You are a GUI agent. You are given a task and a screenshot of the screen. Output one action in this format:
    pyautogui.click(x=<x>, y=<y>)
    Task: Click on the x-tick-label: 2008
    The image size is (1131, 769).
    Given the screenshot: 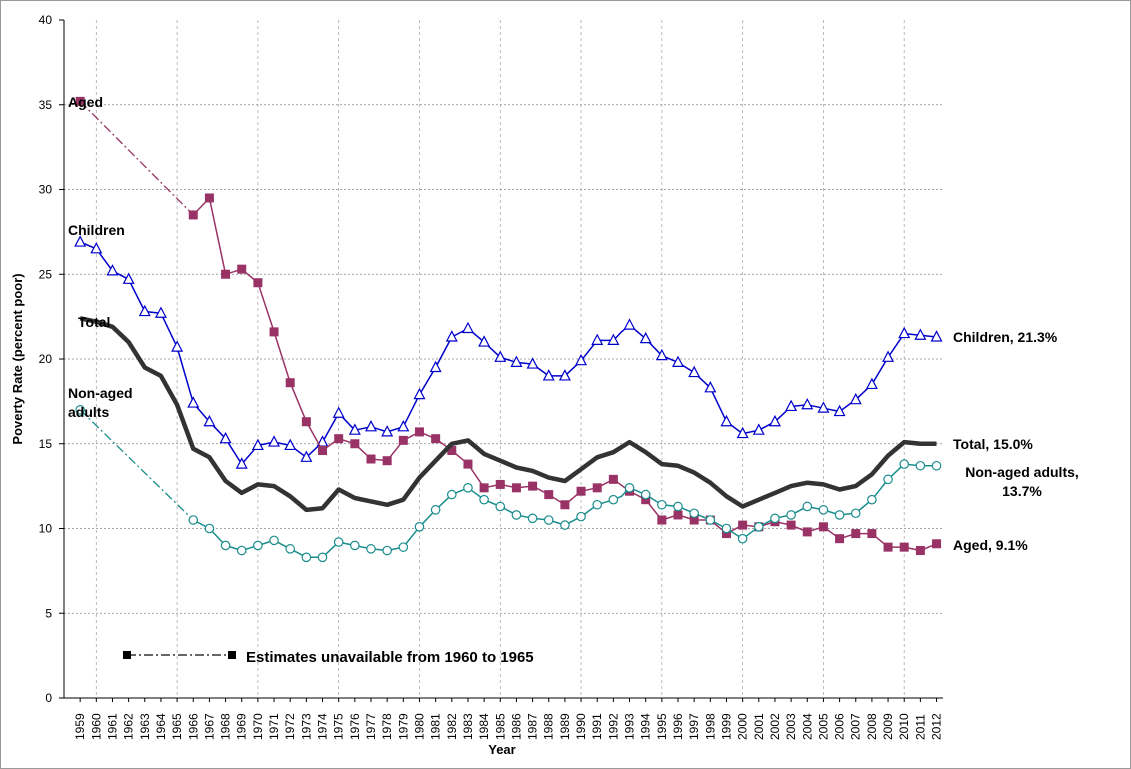 What is the action you would take?
    pyautogui.click(x=872, y=726)
    